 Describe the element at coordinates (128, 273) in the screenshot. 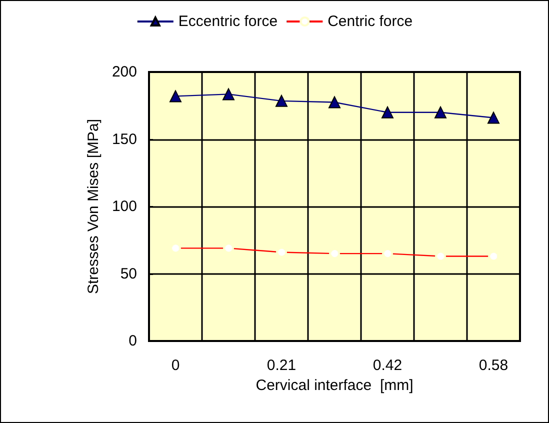

I see `y-tick-label: 50` at that location.